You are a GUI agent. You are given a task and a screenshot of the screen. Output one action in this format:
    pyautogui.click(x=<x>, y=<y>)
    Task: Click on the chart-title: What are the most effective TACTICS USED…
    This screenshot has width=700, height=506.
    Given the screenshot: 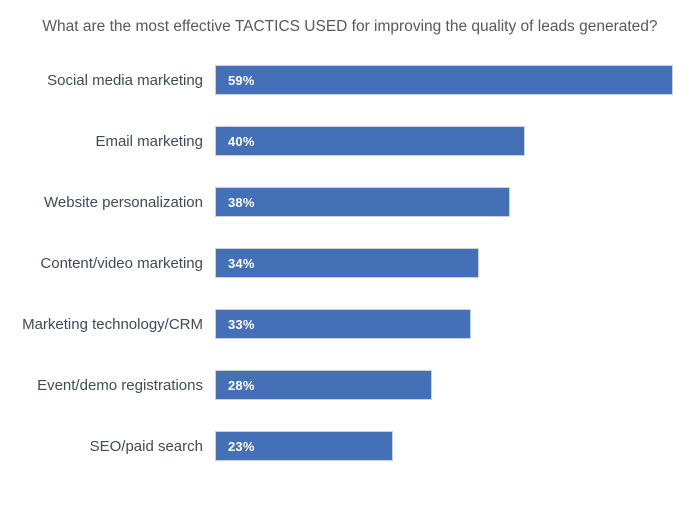 What is the action you would take?
    pyautogui.click(x=350, y=26)
    